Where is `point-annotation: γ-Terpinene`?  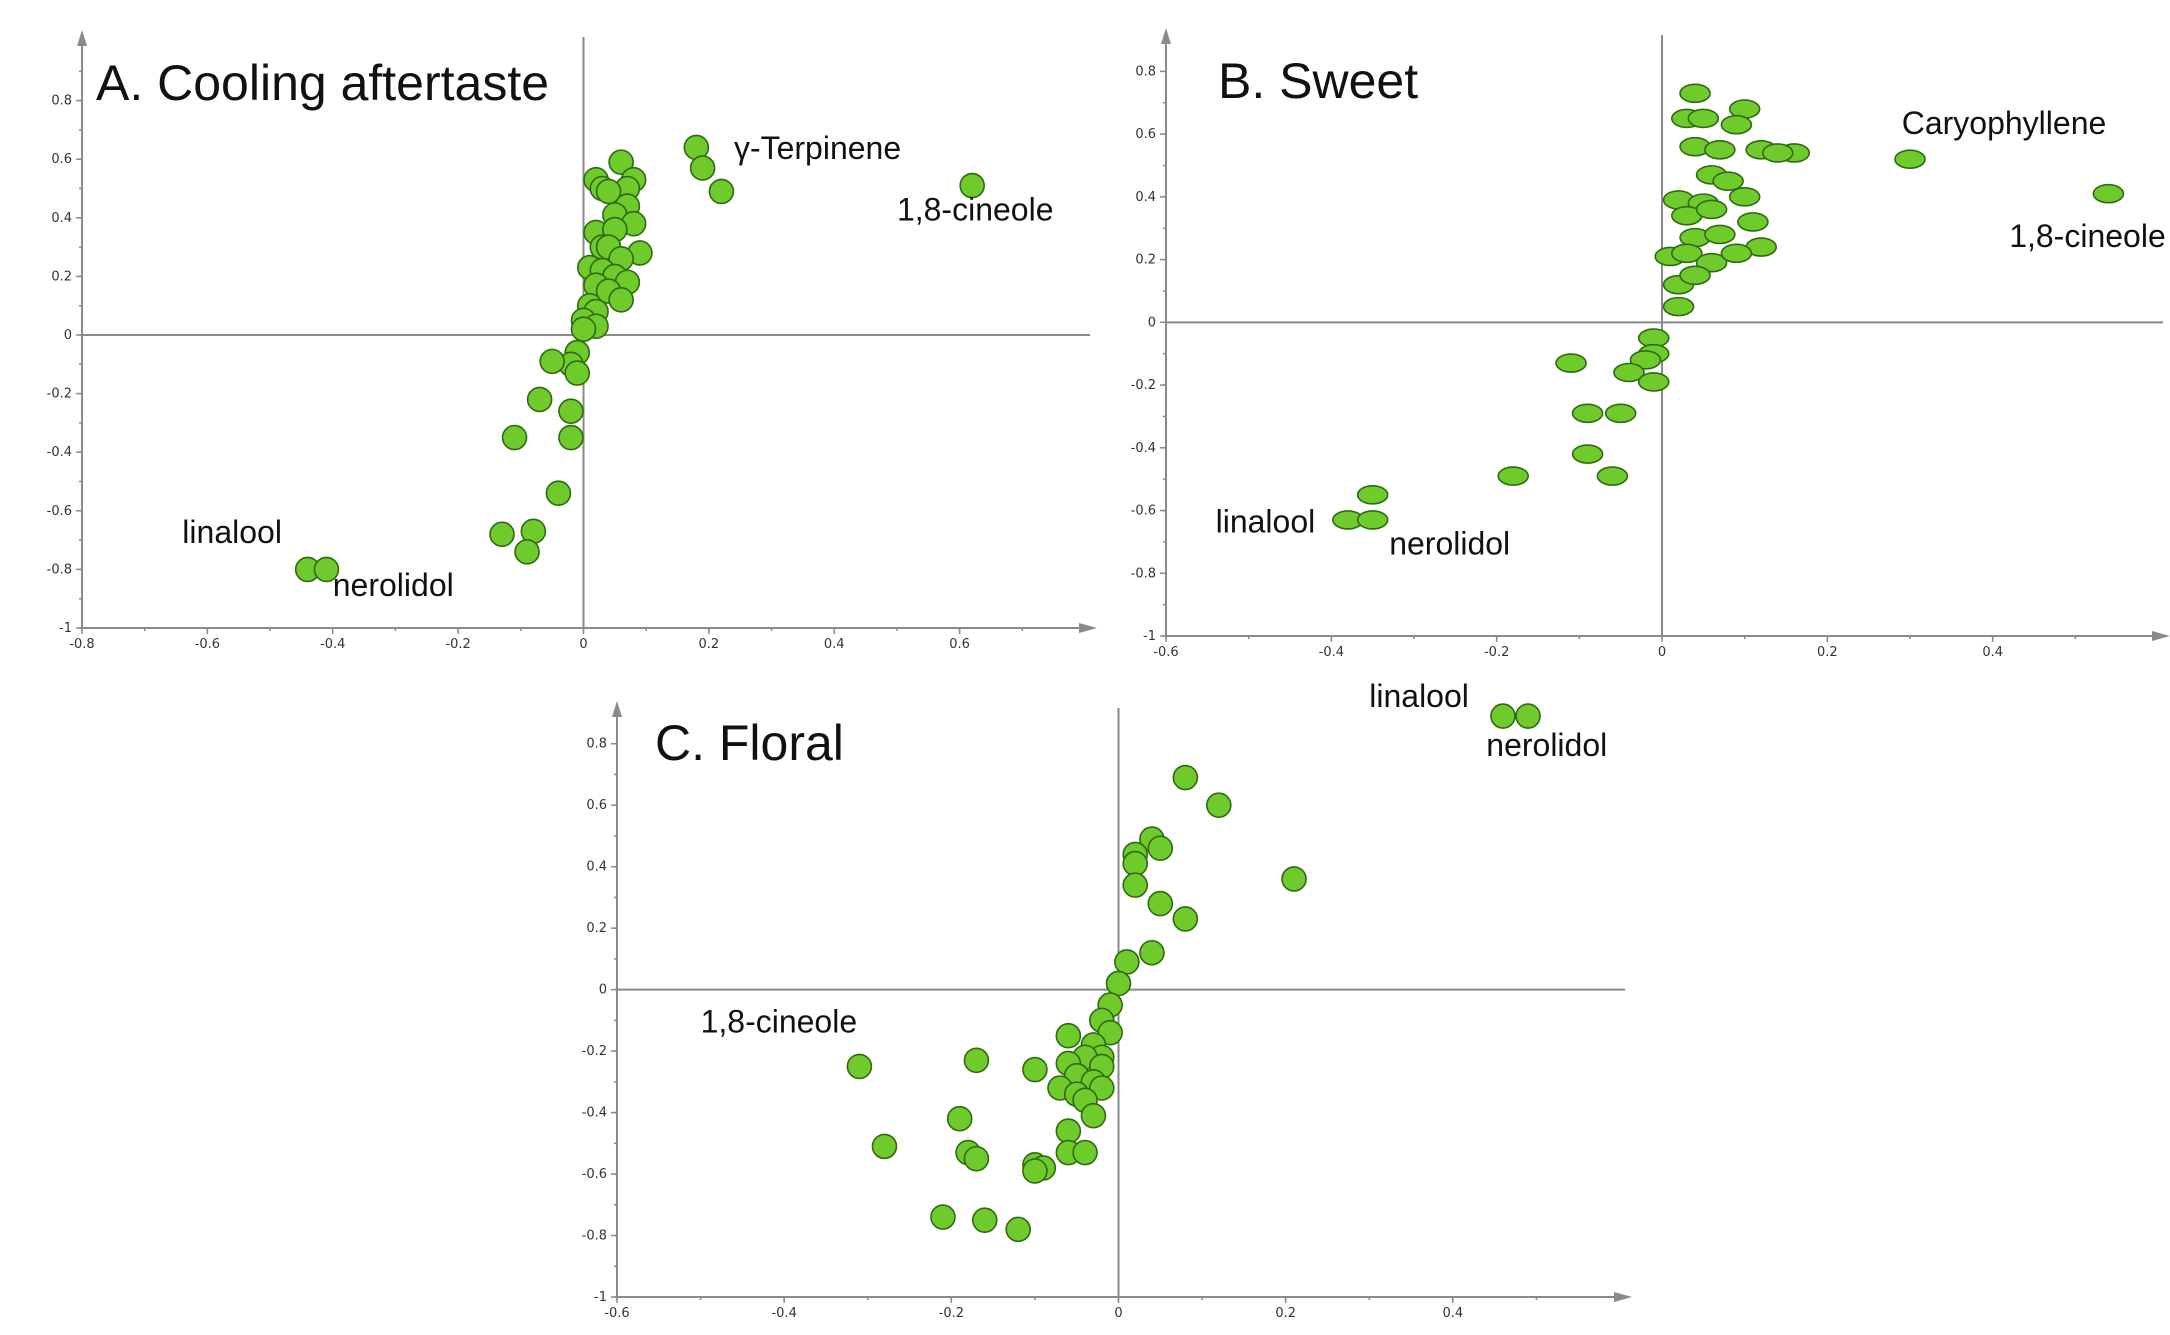 point-annotation: γ-Terpinene is located at coordinates (817, 148).